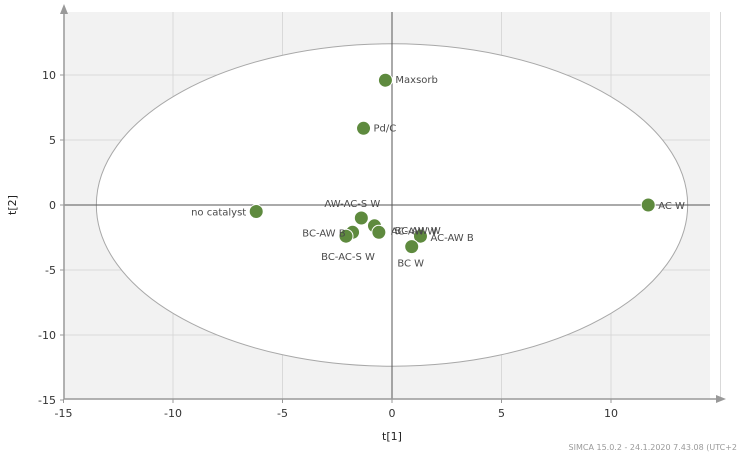 This screenshot has width=741, height=455. What do you see at coordinates (364, 128) in the screenshot?
I see `point-pd-c` at bounding box center [364, 128].